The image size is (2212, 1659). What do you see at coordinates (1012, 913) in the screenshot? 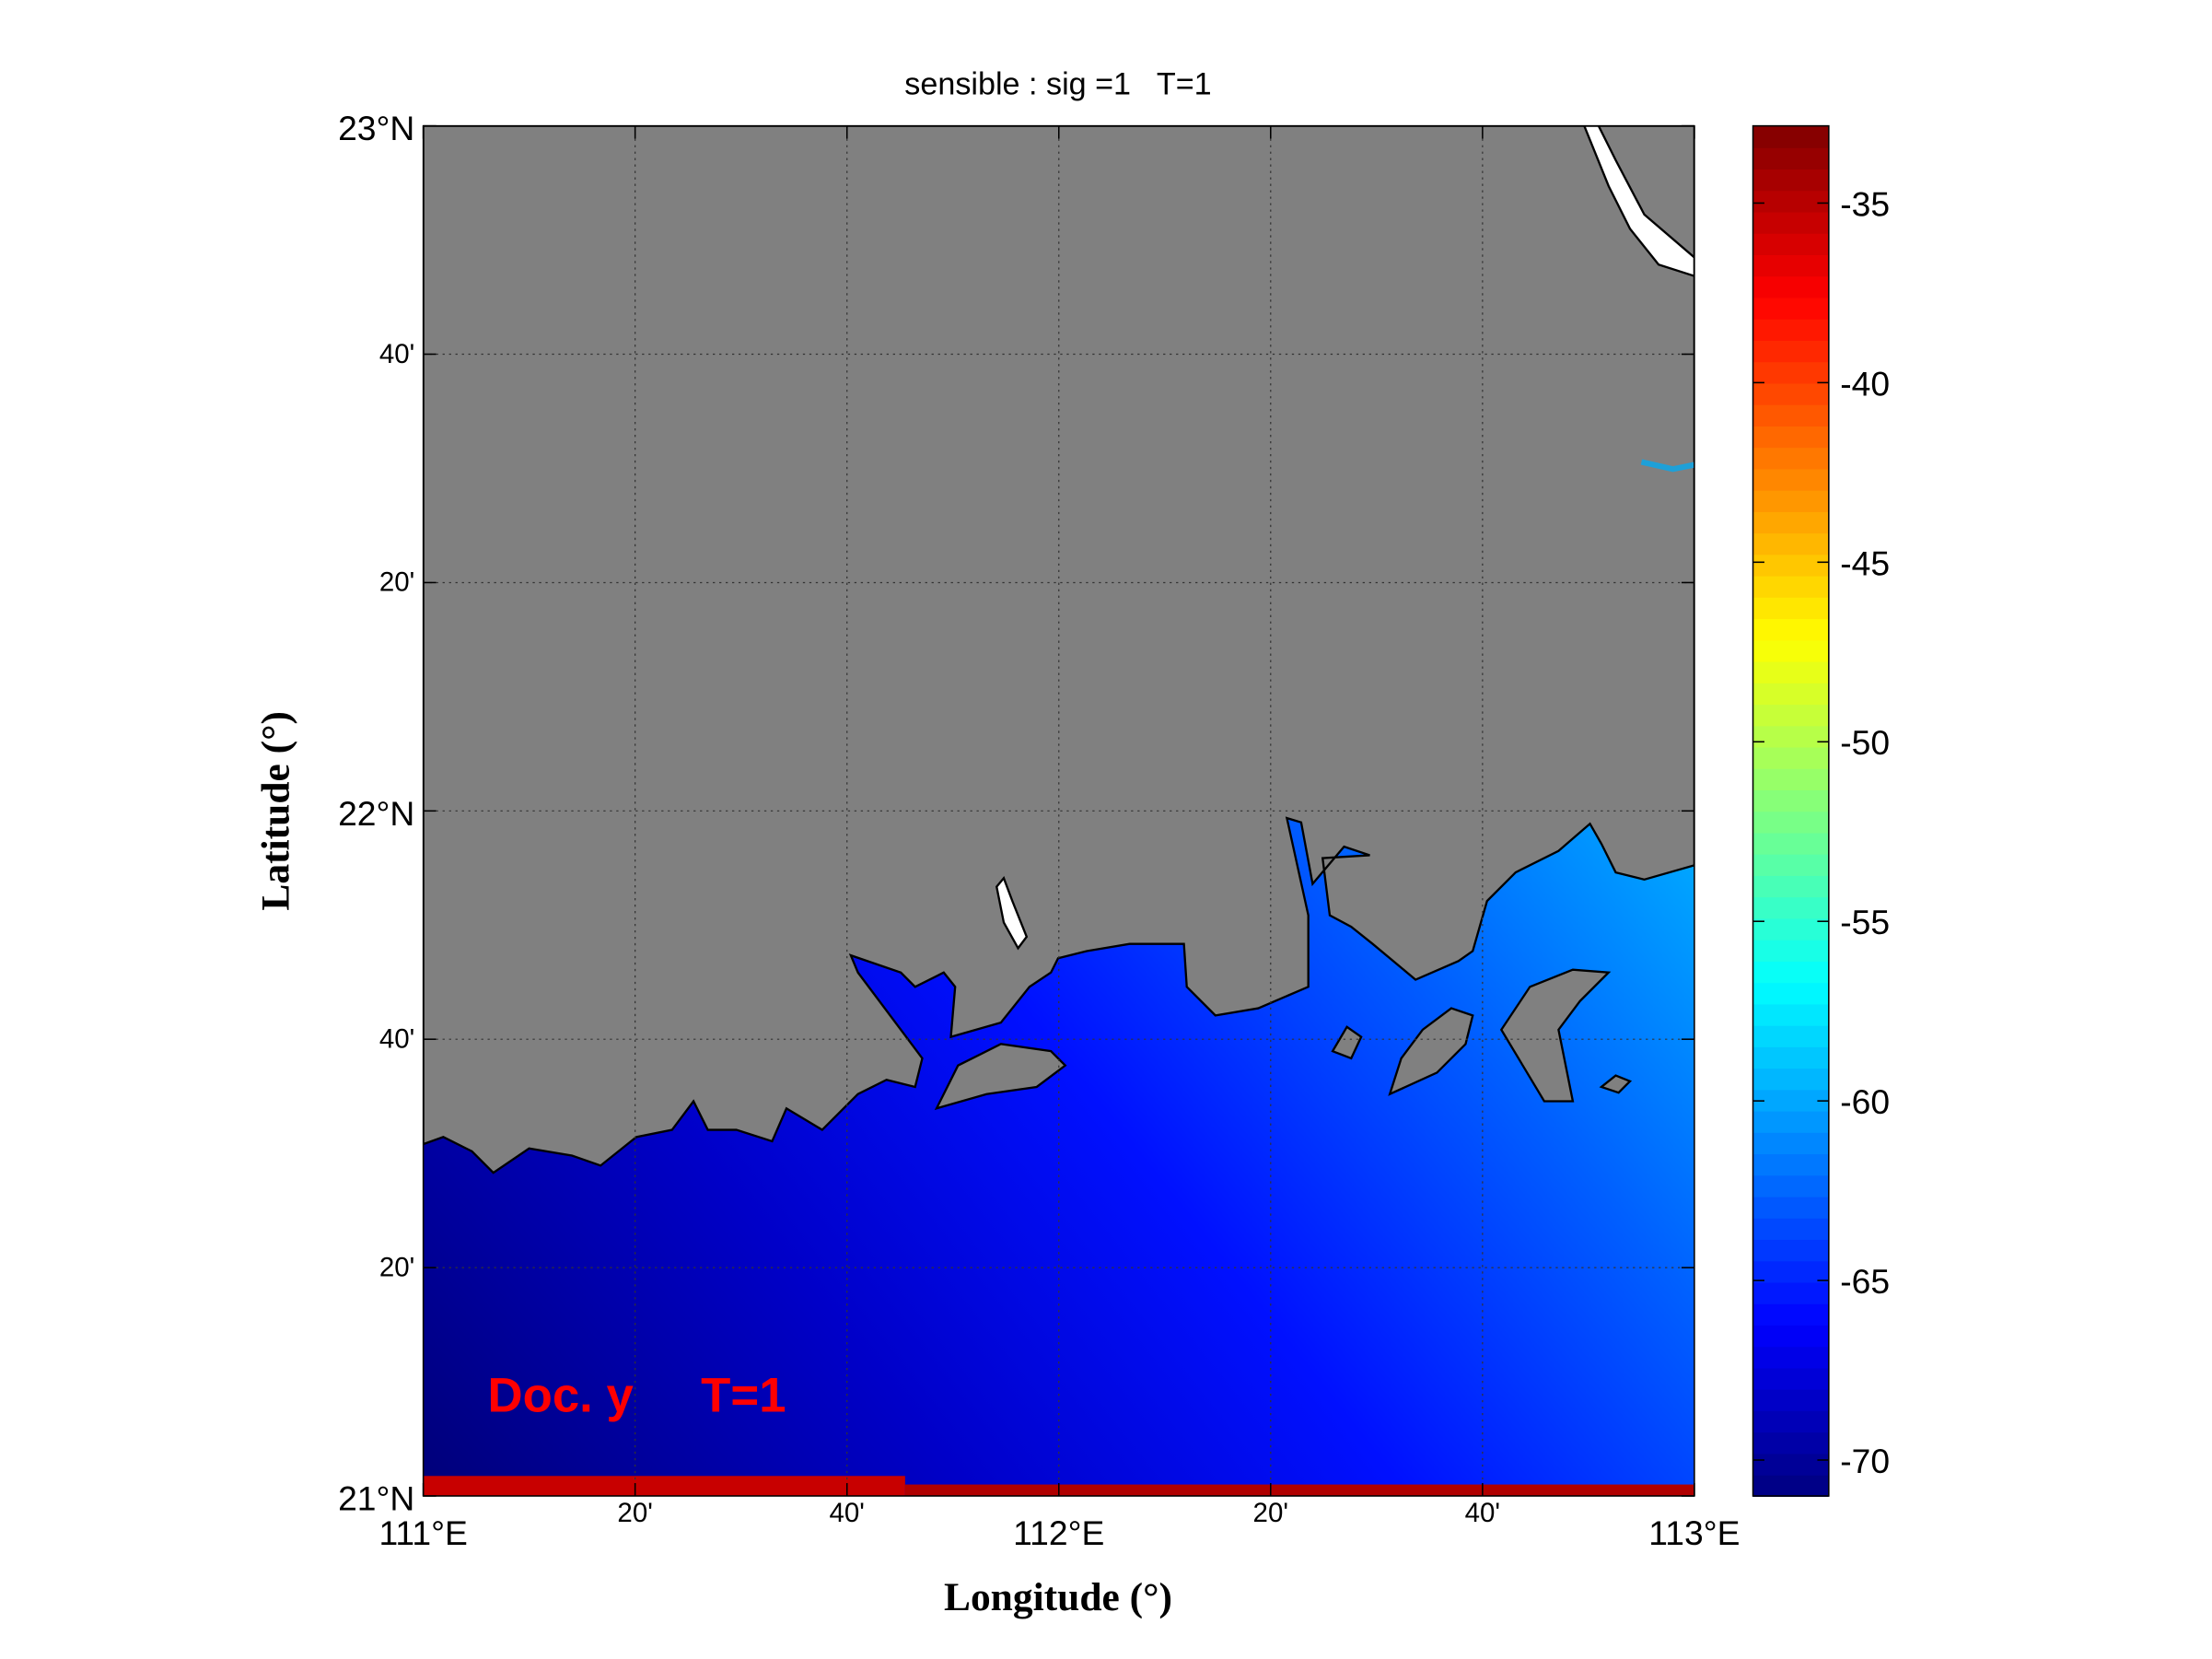
I see `lake` at bounding box center [1012, 913].